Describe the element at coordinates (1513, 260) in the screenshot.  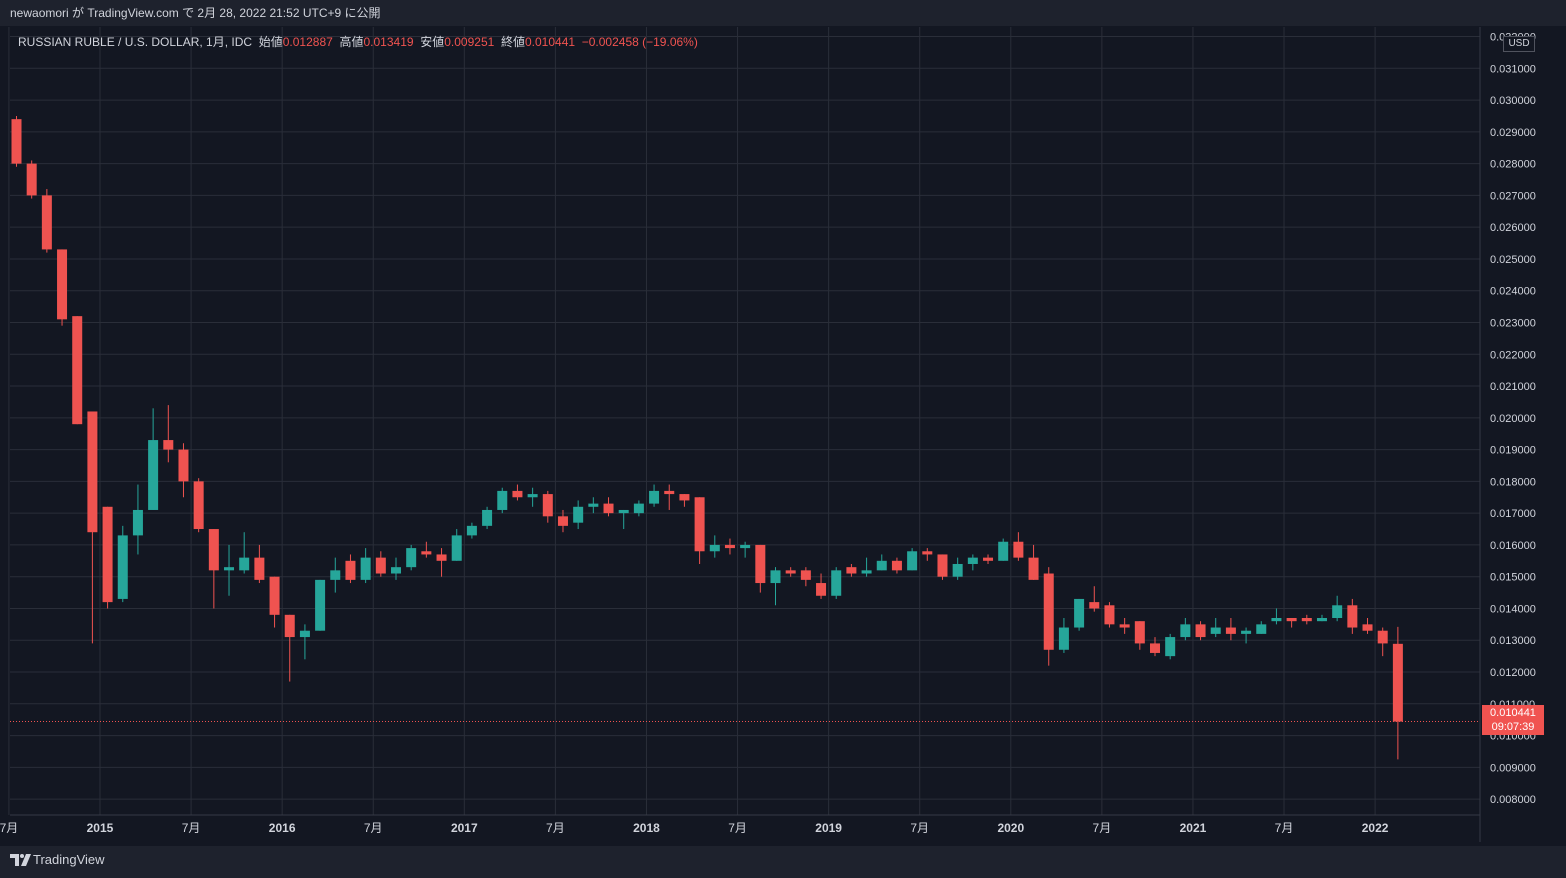
I see `y-tick-label: 0.025000` at that location.